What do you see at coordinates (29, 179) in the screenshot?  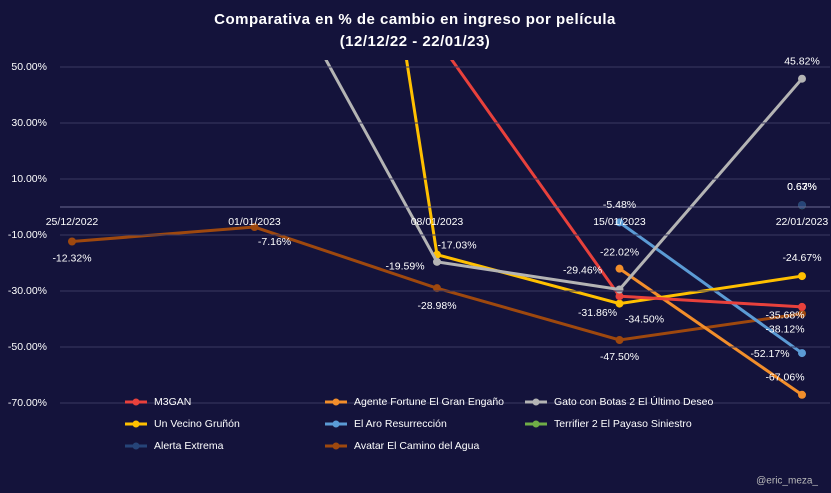 I see `y-tick-label: 10.00%` at bounding box center [29, 179].